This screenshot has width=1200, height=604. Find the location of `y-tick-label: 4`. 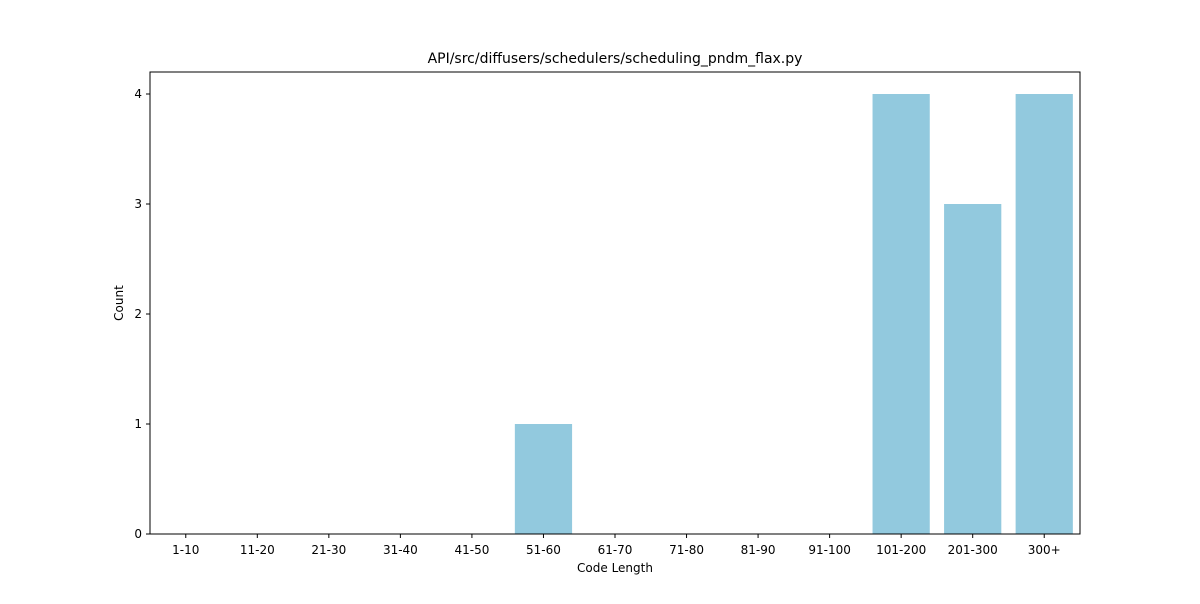

y-tick-label: 4 is located at coordinates (138, 94).